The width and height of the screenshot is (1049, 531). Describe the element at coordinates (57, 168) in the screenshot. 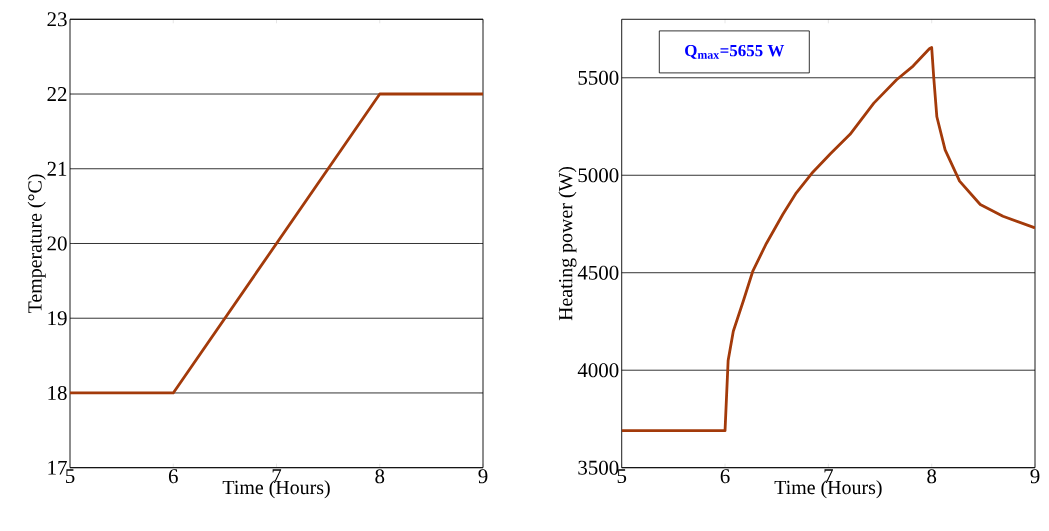

I see `y-tick-label: 21` at that location.